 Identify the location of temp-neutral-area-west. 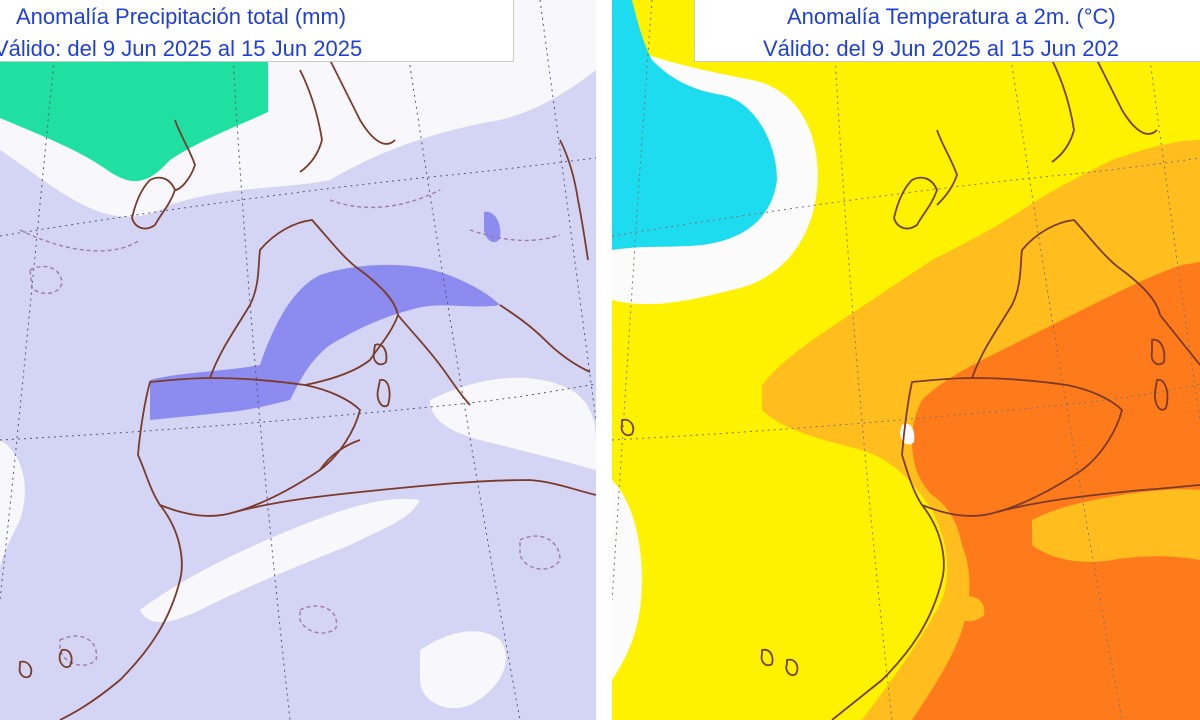
(627, 580).